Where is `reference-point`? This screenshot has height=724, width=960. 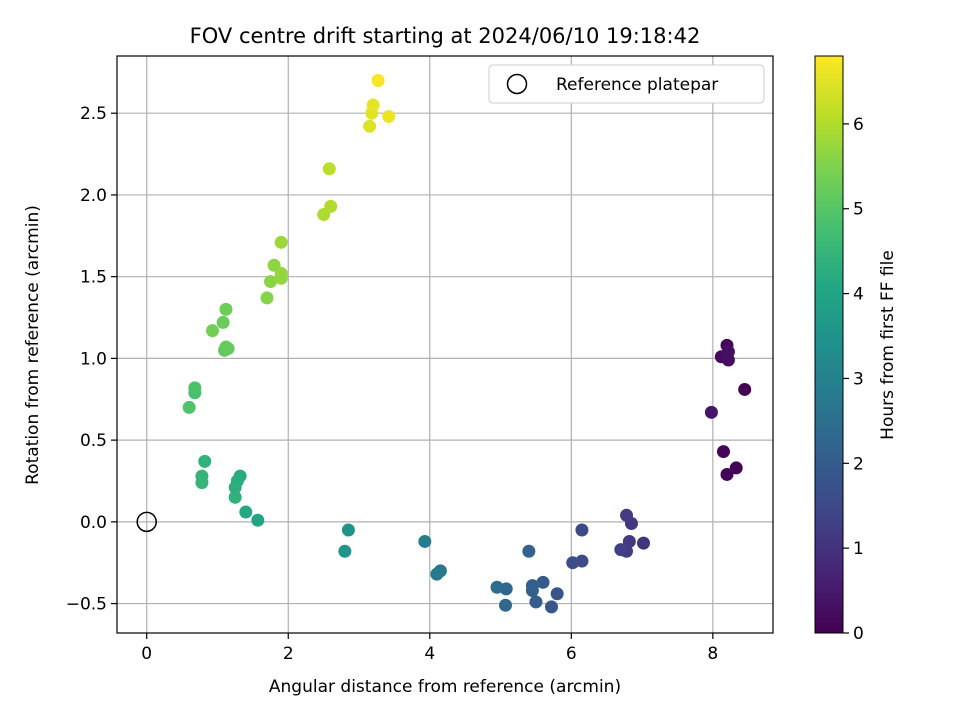
reference-point is located at coordinates (146, 522).